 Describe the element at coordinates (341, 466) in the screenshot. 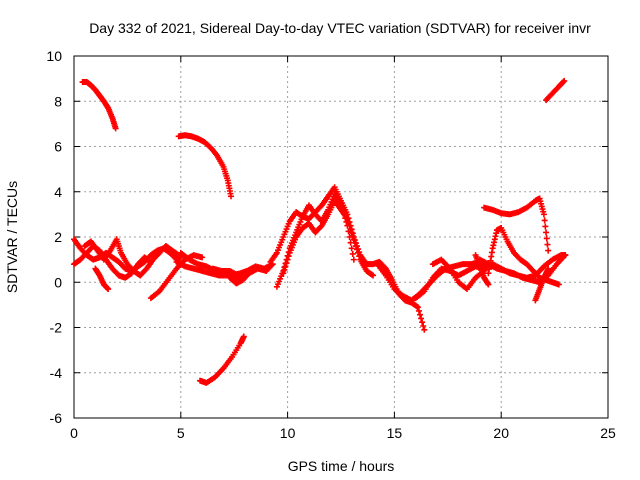

I see `x-axis-label: GPS time / hours` at that location.